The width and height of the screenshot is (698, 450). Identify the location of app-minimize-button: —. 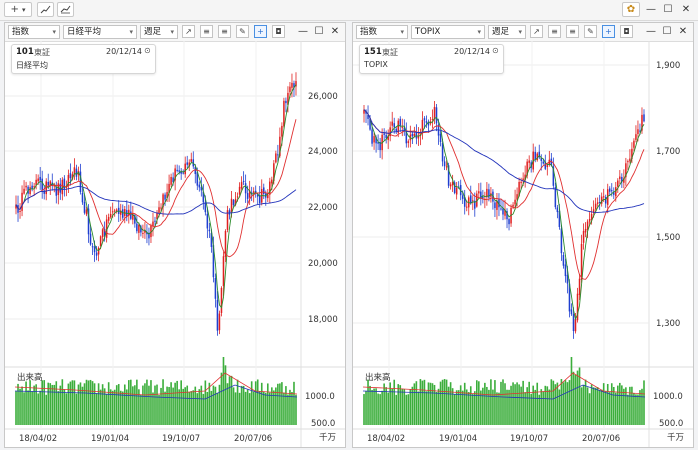
(651, 9).